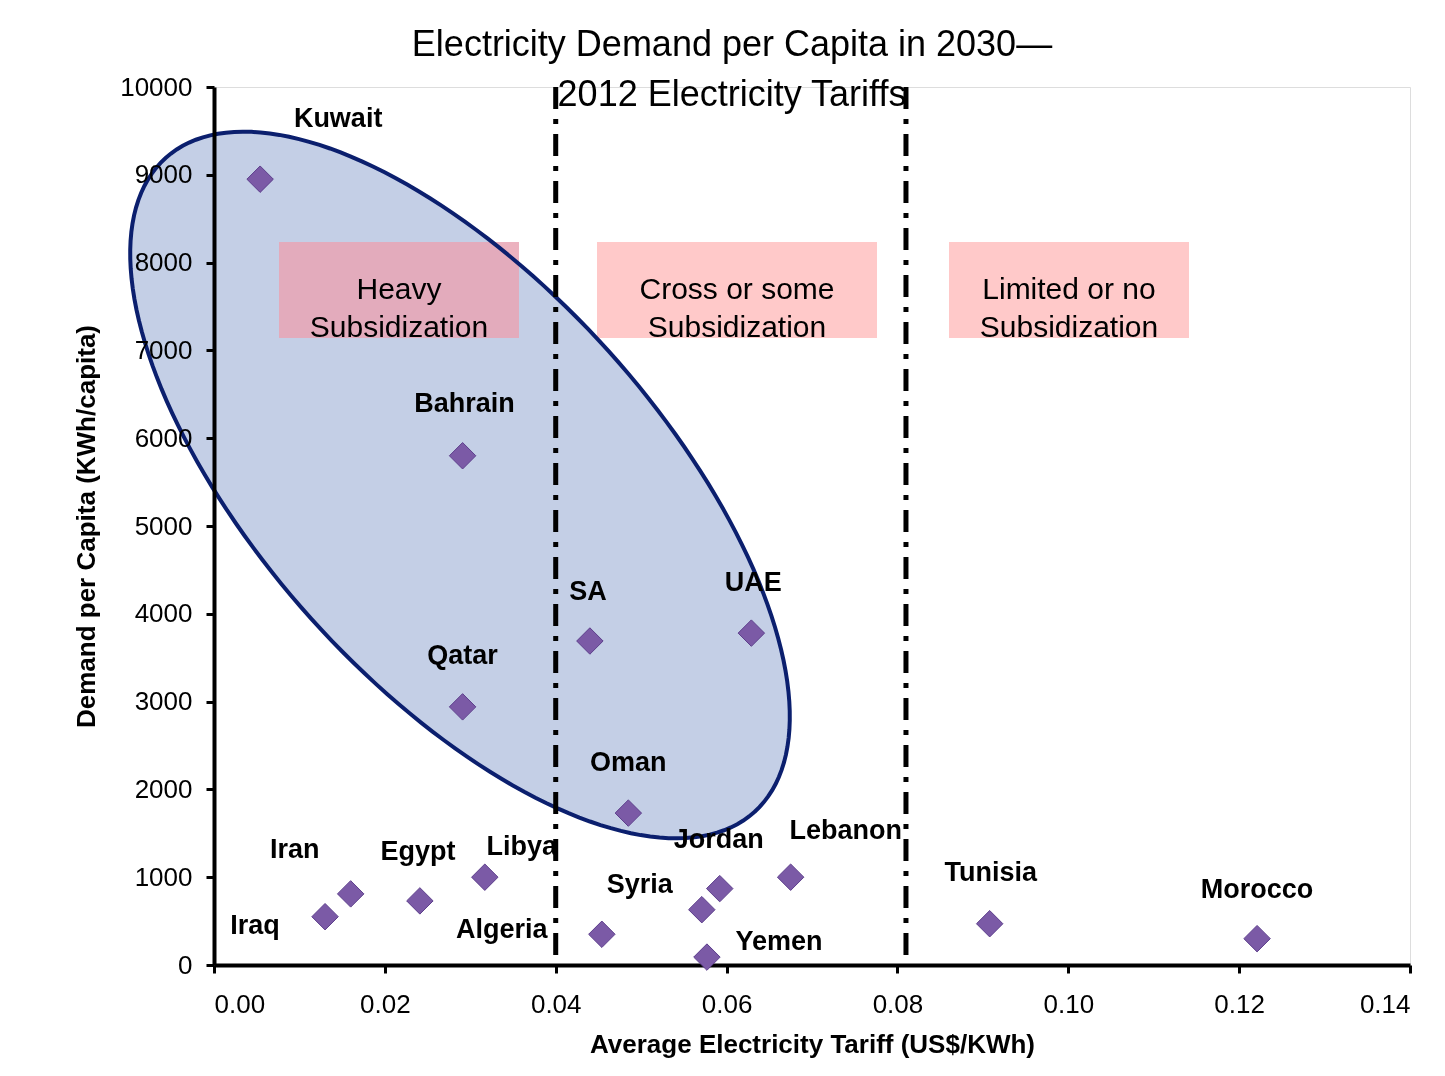 The image size is (1445, 1076). Describe the element at coordinates (185, 964) in the screenshot. I see `y-tick-label: 0` at that location.